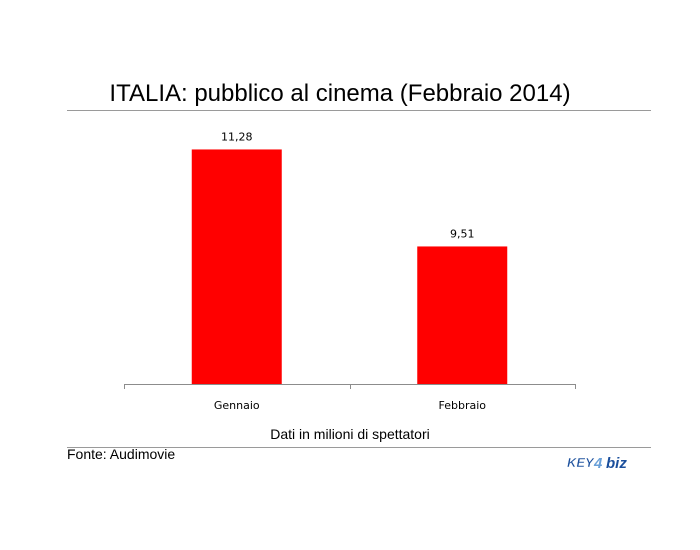 The height and width of the screenshot is (550, 700). I want to click on data-label: 9,51, so click(462, 233).